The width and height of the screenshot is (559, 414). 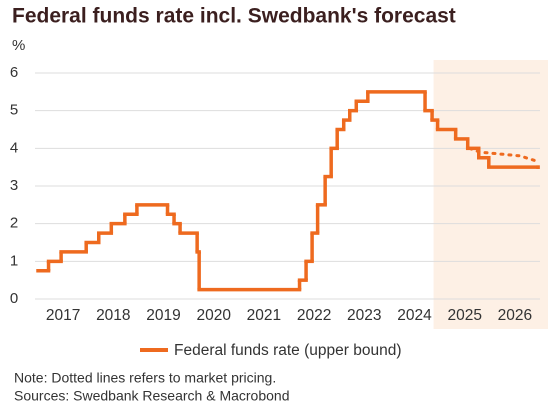 I want to click on forecast-region, so click(x=490, y=194).